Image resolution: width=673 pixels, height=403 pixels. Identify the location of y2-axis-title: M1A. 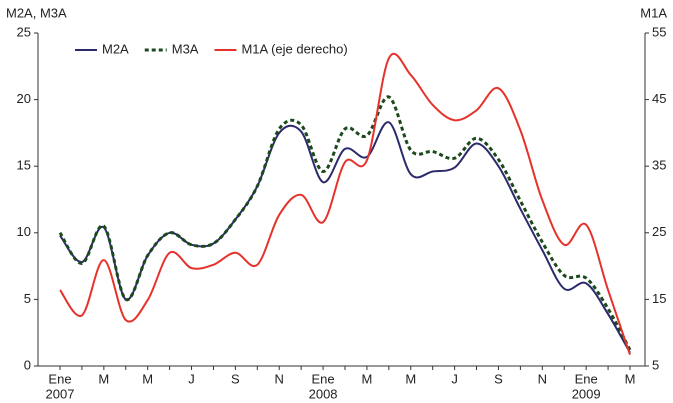
(653, 12).